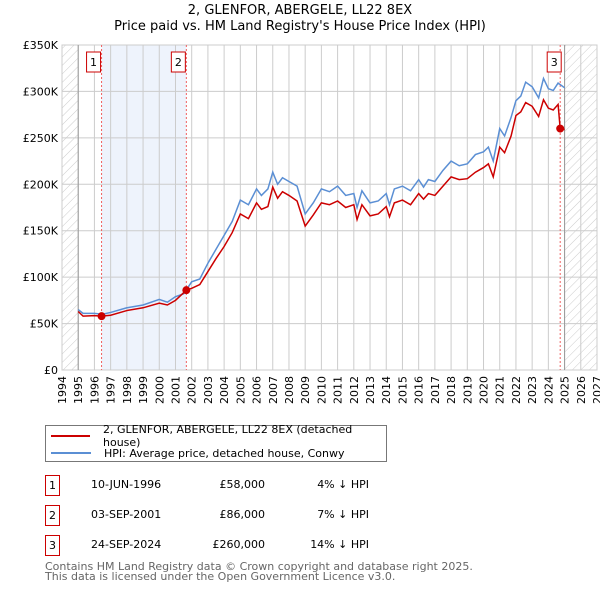 The width and height of the screenshot is (600, 590). I want to click on sale-date: 03-SEP-2001, so click(126, 514).